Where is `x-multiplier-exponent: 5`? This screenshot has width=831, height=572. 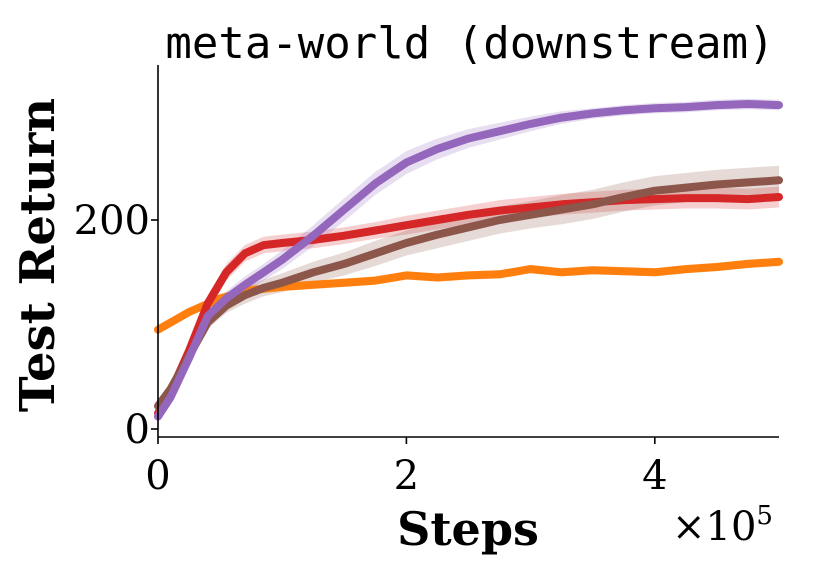 x-multiplier-exponent: 5 is located at coordinates (764, 516).